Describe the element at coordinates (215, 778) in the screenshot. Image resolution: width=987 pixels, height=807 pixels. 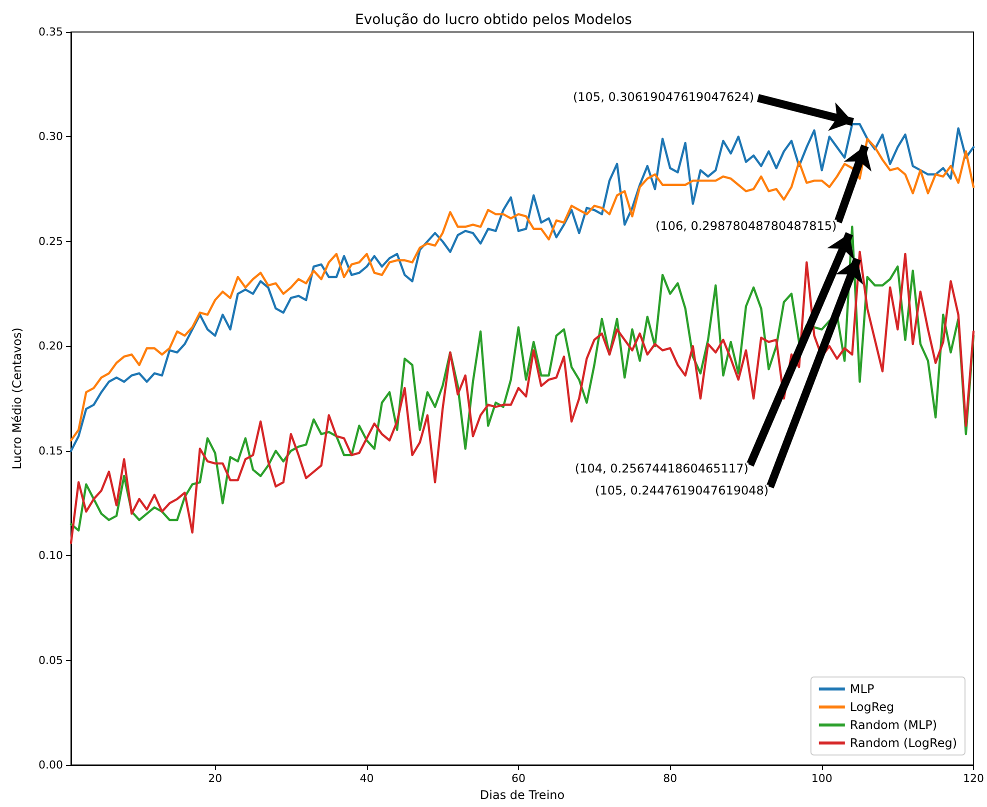
I see `x-tick-label: 20` at that location.